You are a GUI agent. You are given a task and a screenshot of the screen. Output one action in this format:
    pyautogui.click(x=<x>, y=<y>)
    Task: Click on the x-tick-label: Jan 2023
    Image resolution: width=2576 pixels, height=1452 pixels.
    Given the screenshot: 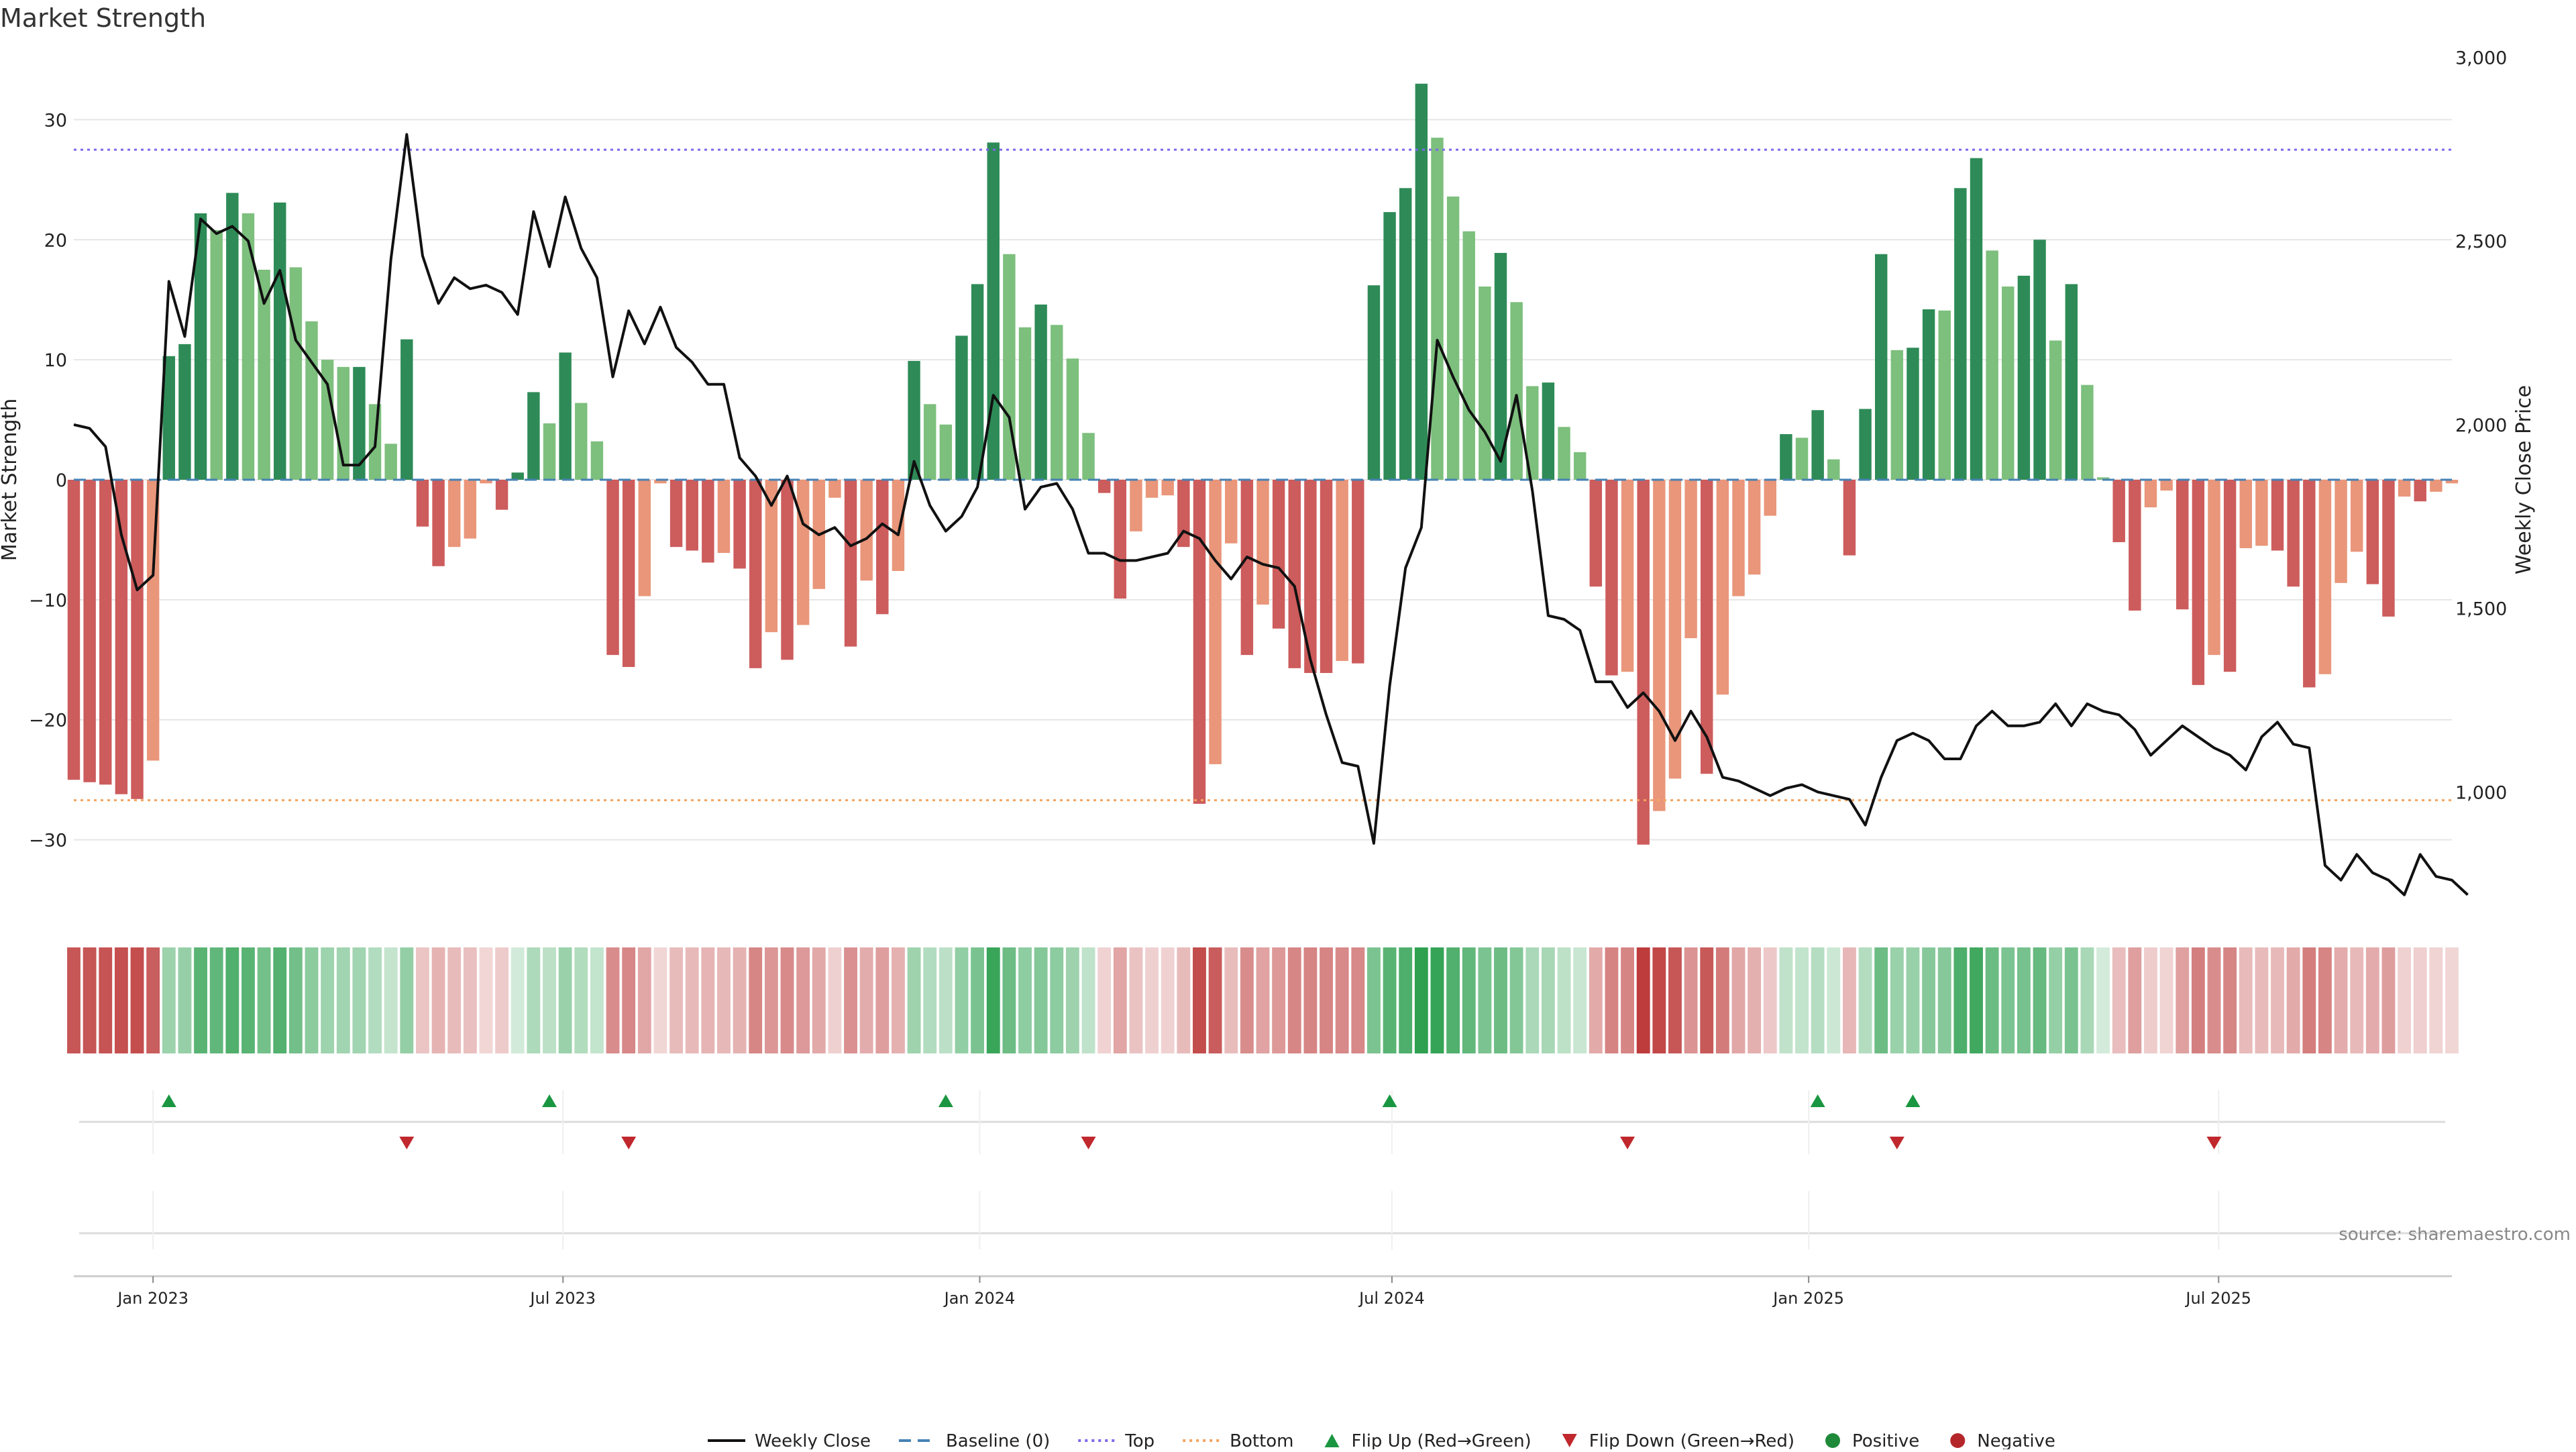 What is the action you would take?
    pyautogui.click(x=152, y=1298)
    